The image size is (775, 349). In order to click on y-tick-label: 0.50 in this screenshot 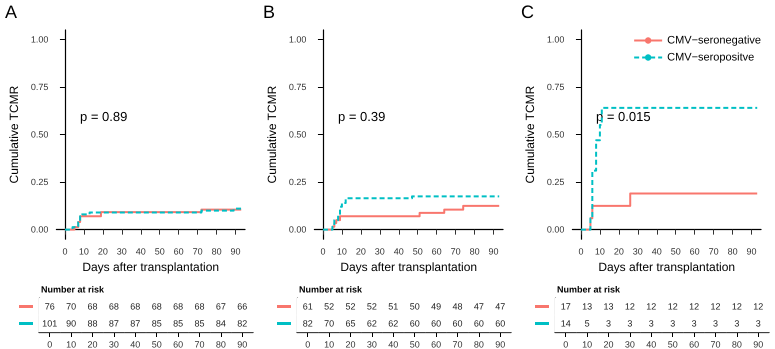, I will do `click(39, 135)`.